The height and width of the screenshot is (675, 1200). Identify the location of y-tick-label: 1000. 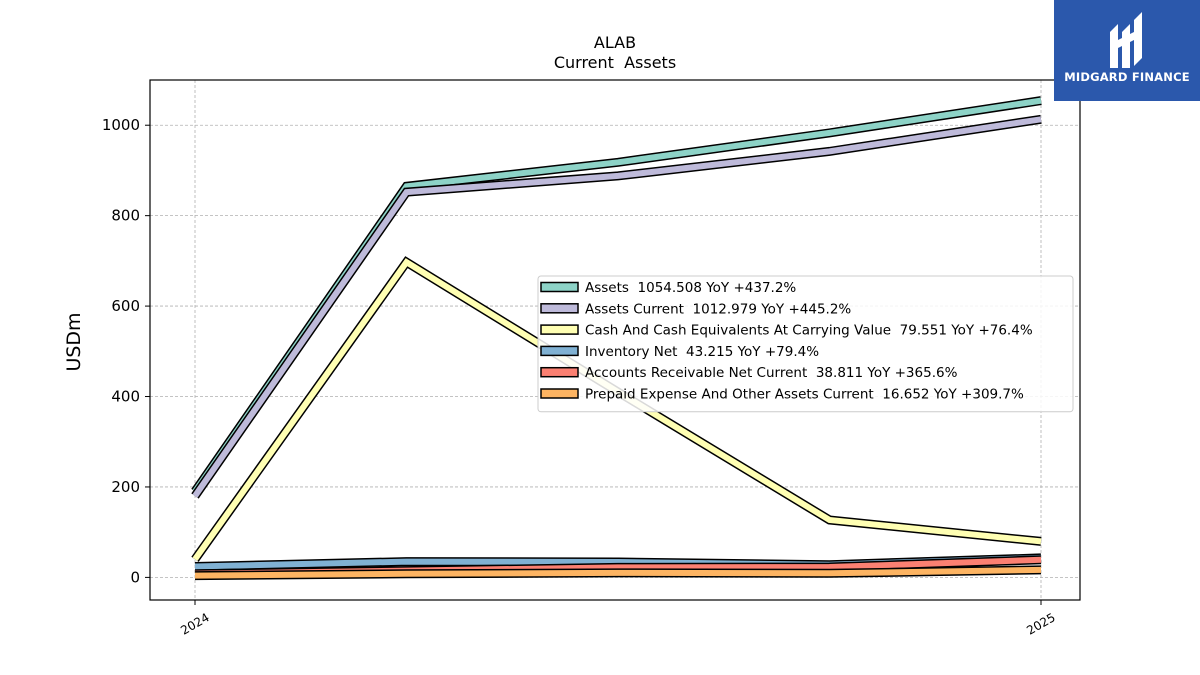
(121, 125).